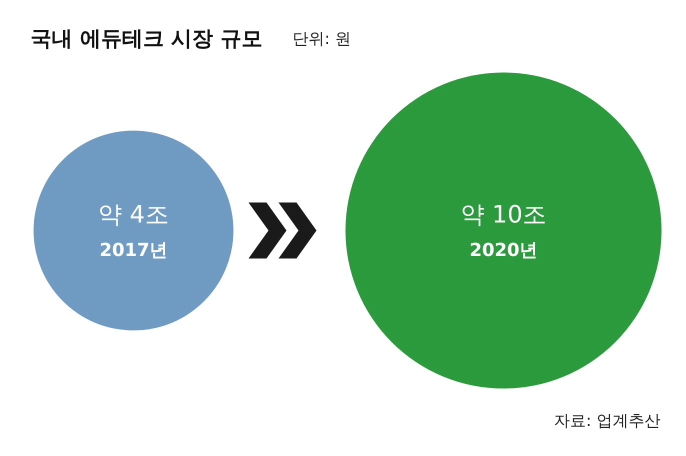 The width and height of the screenshot is (686, 456). What do you see at coordinates (321, 38) in the screenshot?
I see `text: 단위: 원` at bounding box center [321, 38].